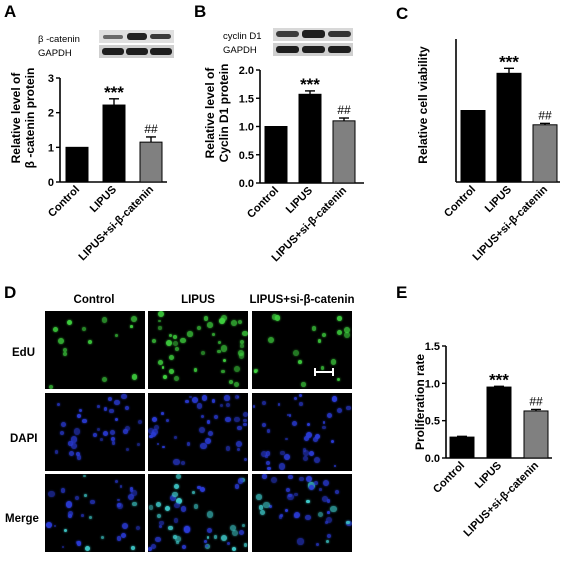  Describe the element at coordinates (224, 113) in the screenshot. I see `chart-b-ylabel-line2: Cyclin D1 protein` at that location.